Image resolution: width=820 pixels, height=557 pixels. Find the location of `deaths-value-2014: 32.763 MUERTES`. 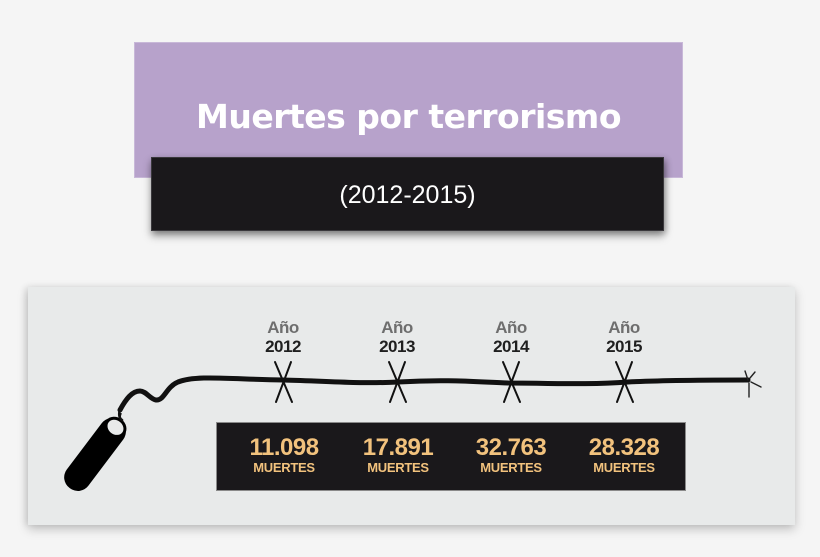

deaths-value-2014: 32.763 MUERTES is located at coordinates (511, 456).